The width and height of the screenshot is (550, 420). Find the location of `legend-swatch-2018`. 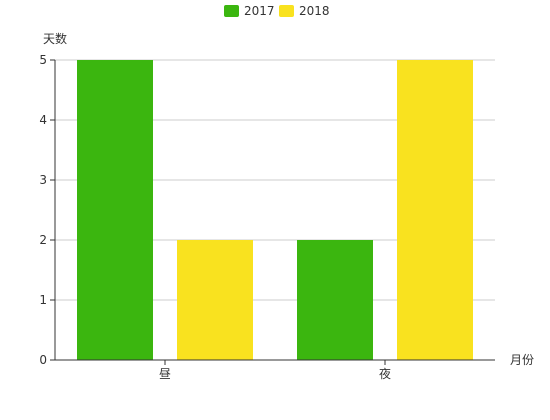

legend-swatch-2018 is located at coordinates (286, 11).